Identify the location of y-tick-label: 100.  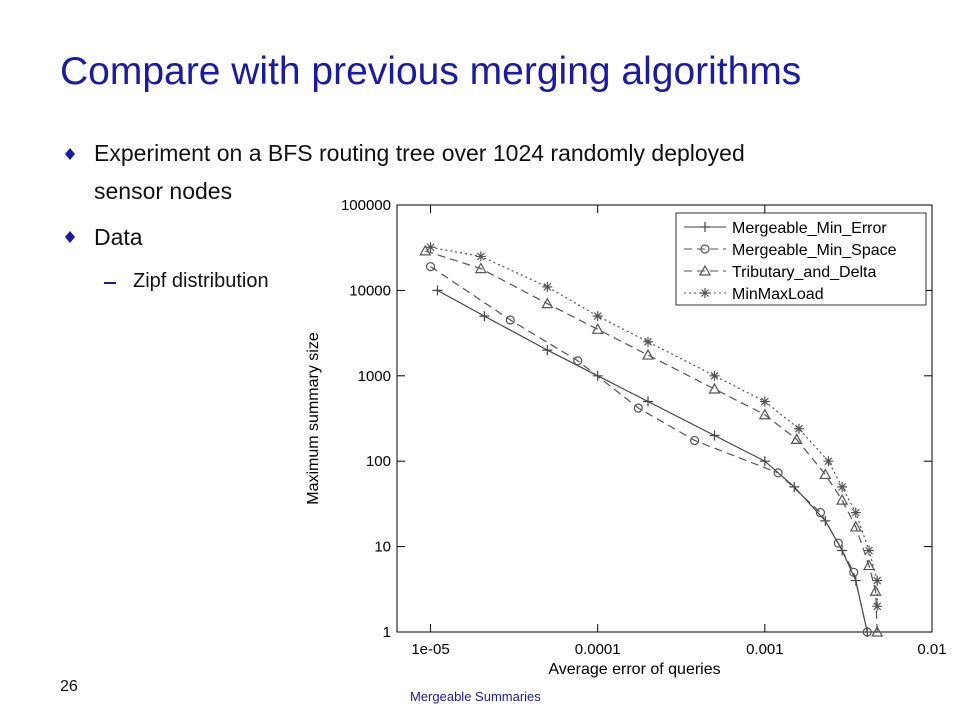
(378, 461).